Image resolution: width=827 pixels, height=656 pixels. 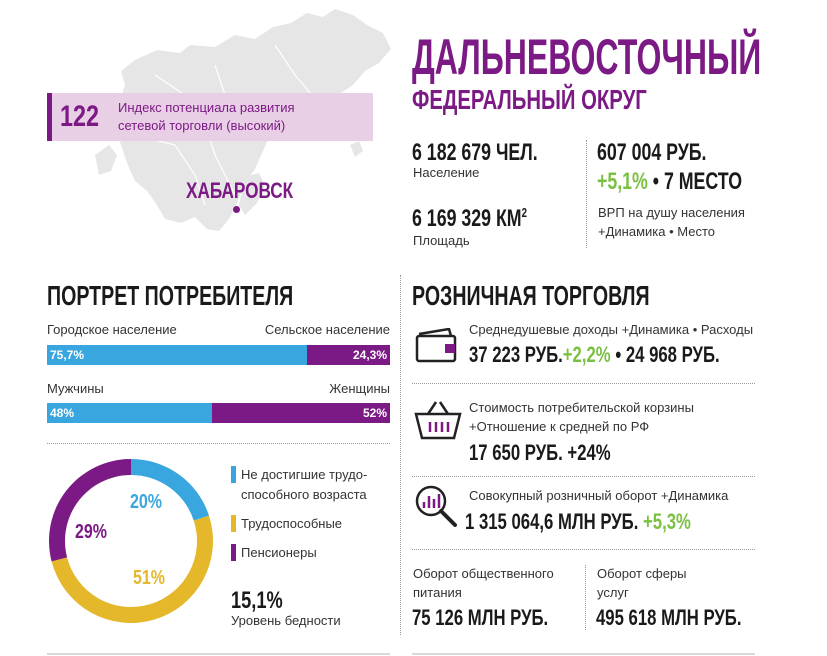 I want to click on index-label-line2: сетевой торговли (высокий), so click(x=202, y=125).